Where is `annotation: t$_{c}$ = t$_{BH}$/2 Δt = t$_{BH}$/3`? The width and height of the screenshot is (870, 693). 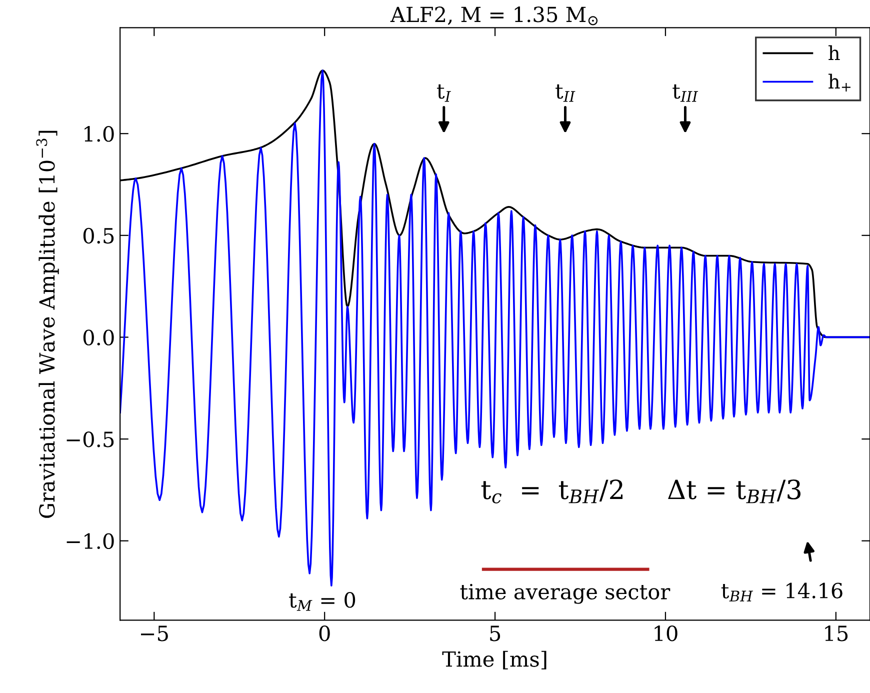 annotation: t$_{c}$ = t$_{BH}$/2 Δt = t$_{BH}$/3 is located at coordinates (640, 491).